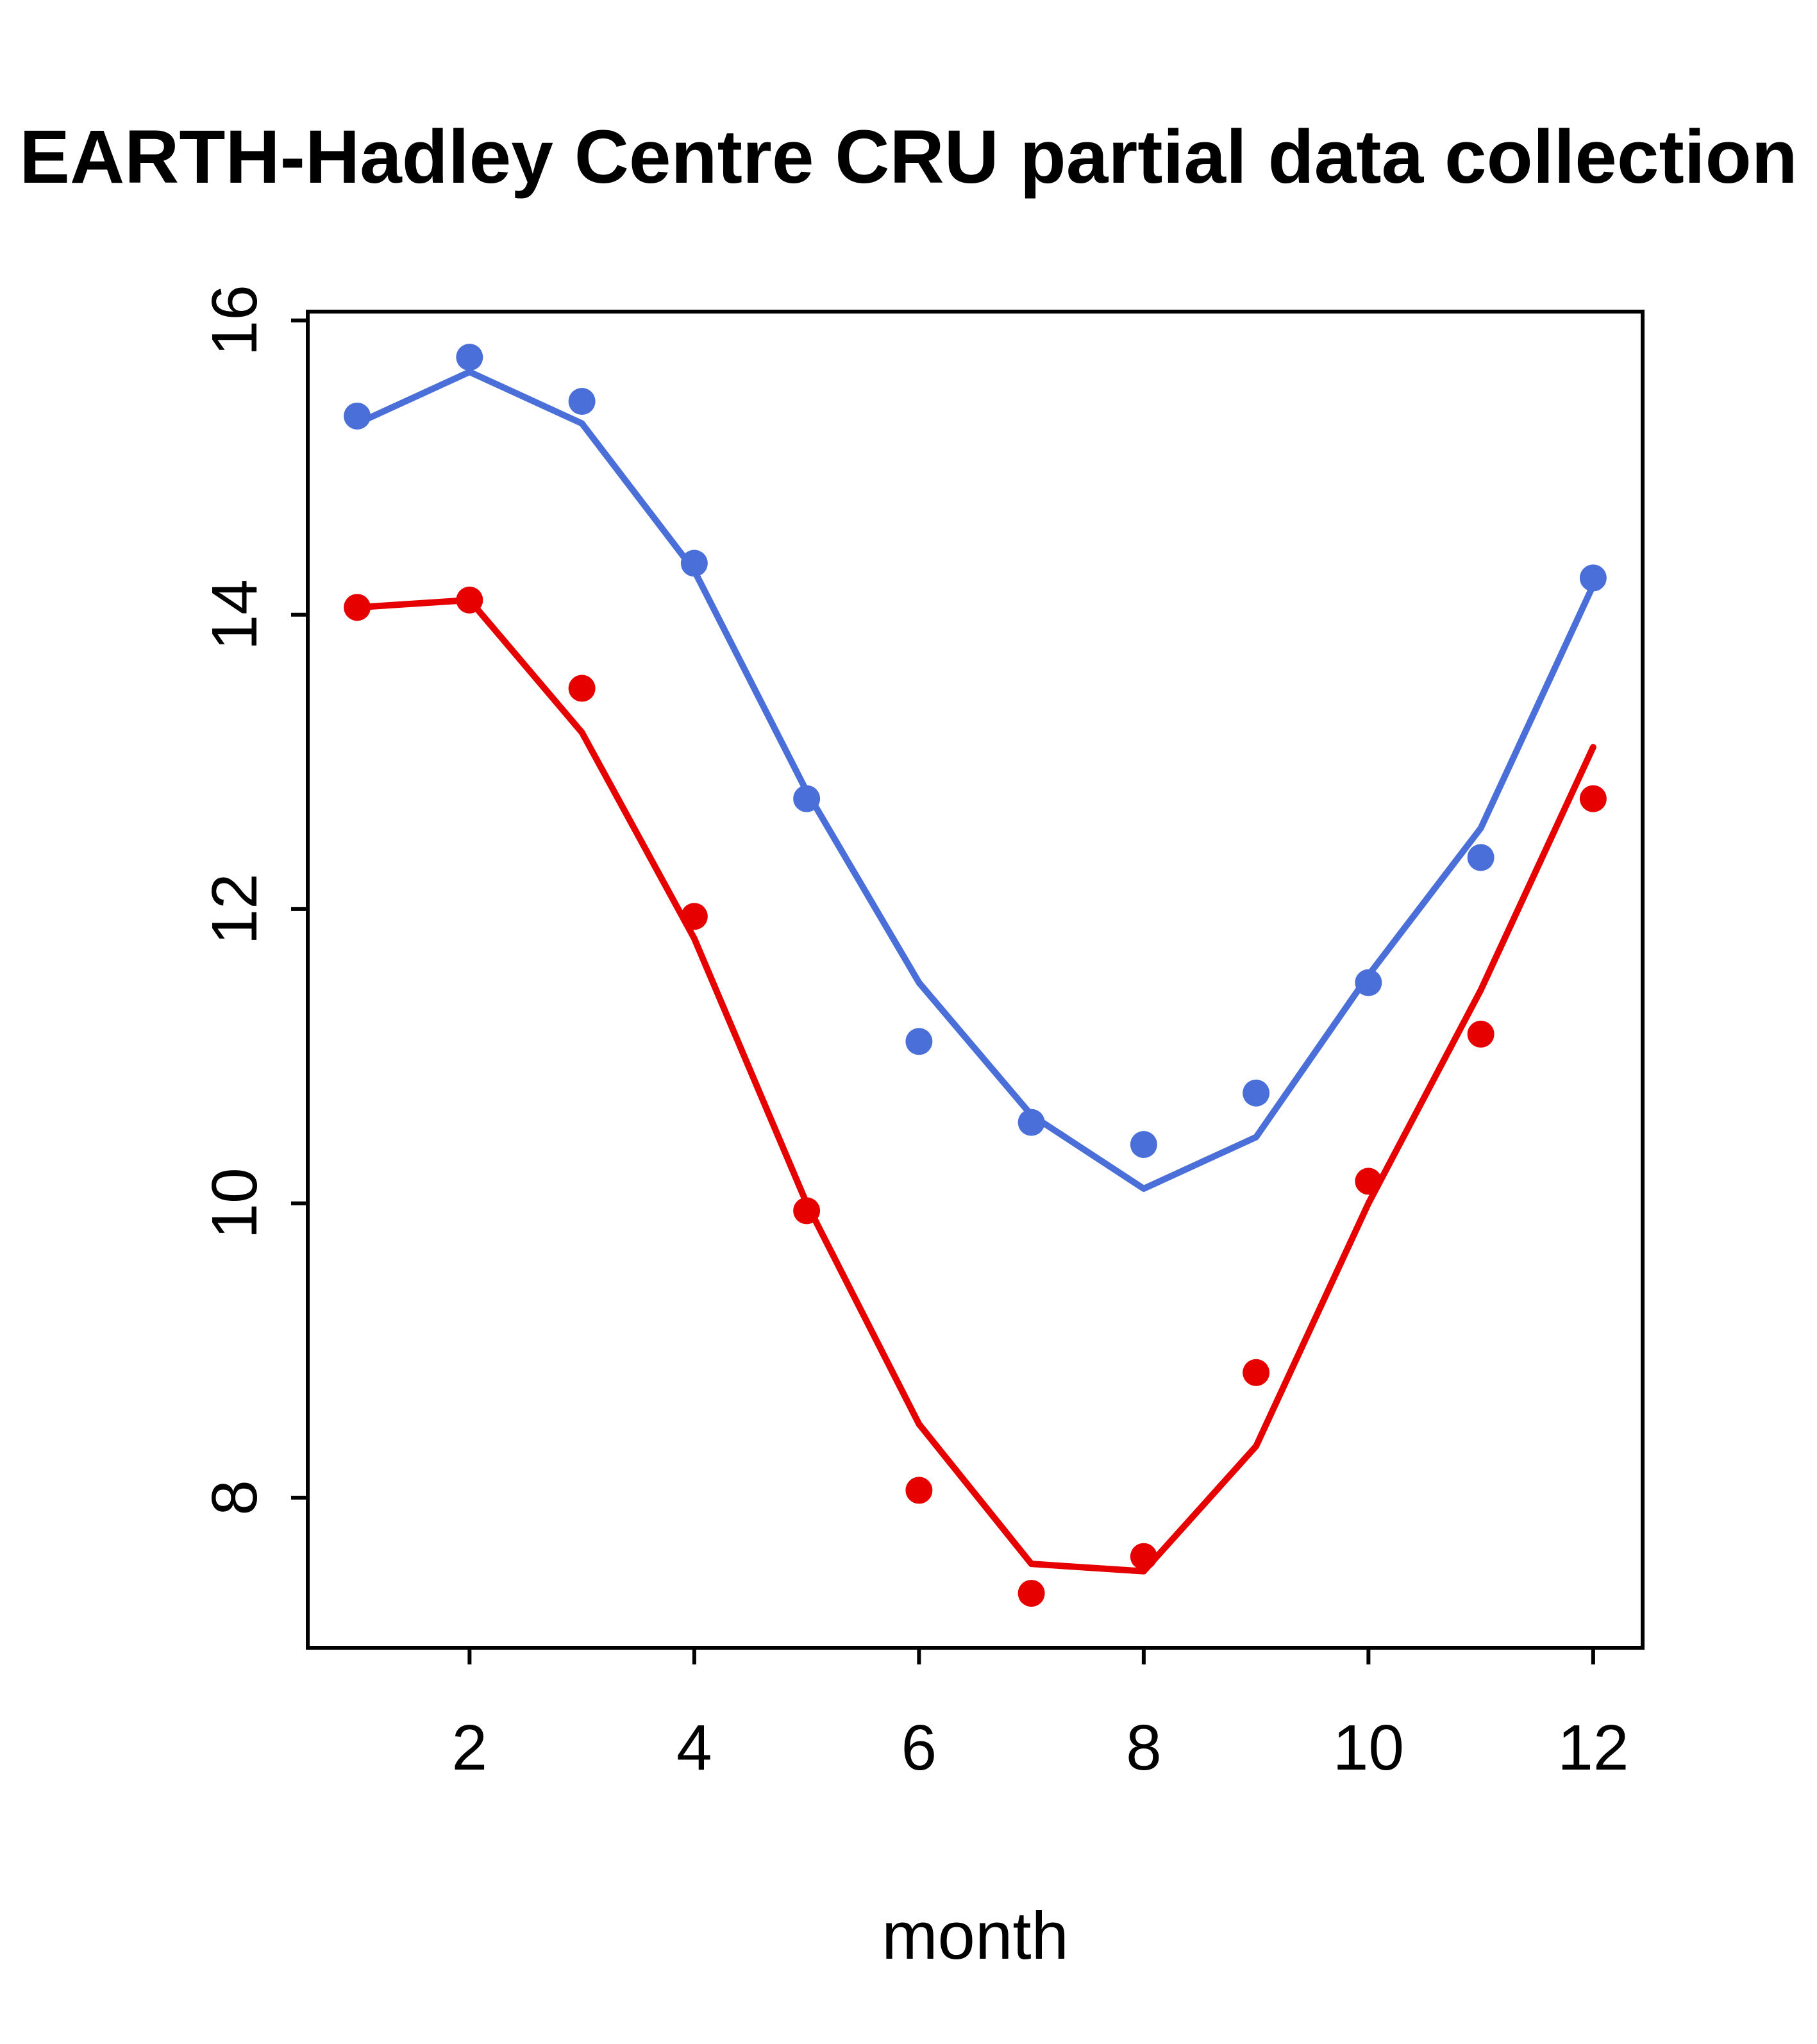 Image resolution: width=1817 pixels, height=2044 pixels. Describe the element at coordinates (975, 1935) in the screenshot. I see `x-axis-label: month` at that location.